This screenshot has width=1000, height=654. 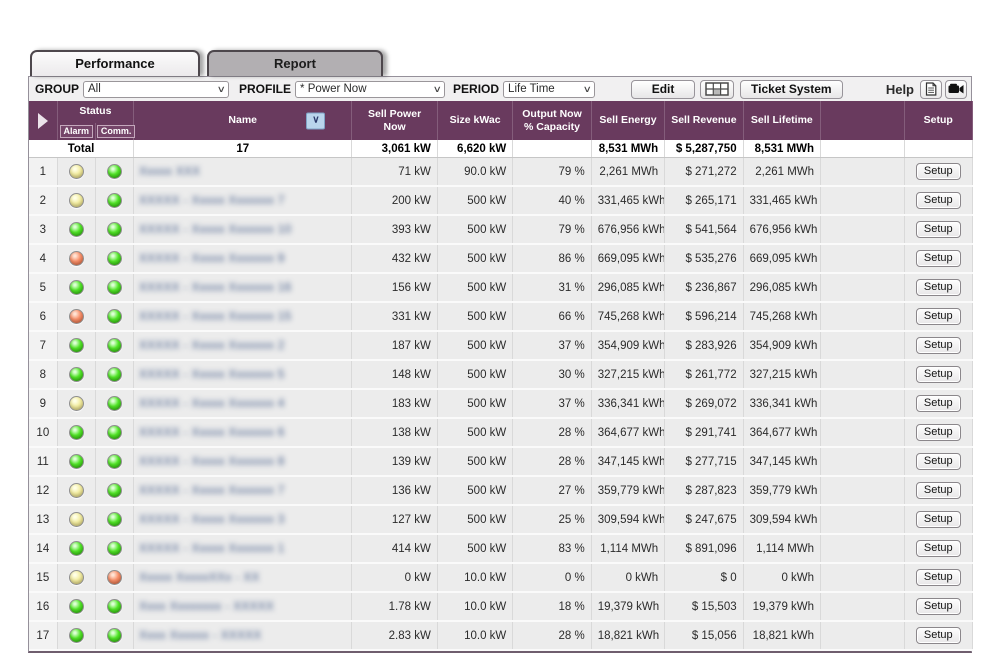 I want to click on tab-report: Report, so click(x=295, y=63).